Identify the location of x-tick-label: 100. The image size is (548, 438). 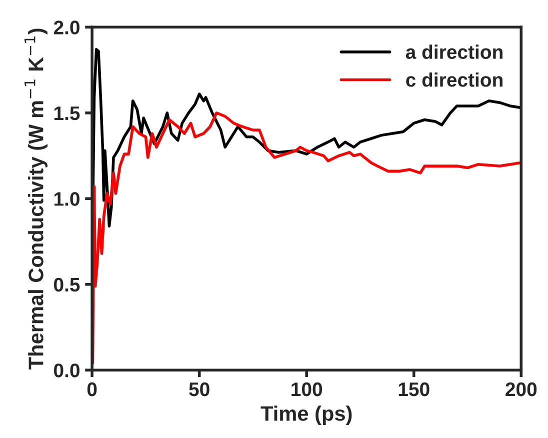
(307, 389).